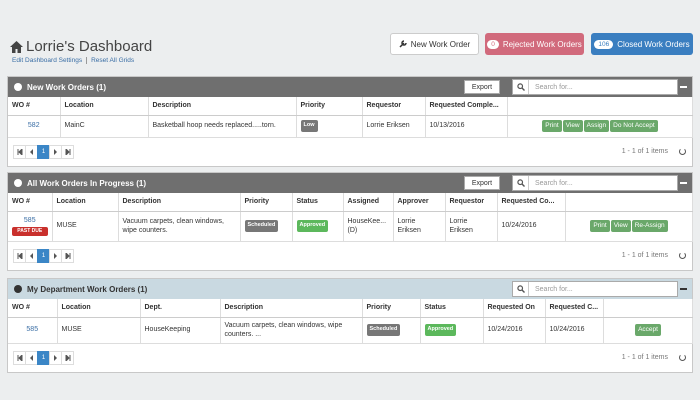  Describe the element at coordinates (30, 226) in the screenshot. I see `cell: 585 PAST DUE` at that location.